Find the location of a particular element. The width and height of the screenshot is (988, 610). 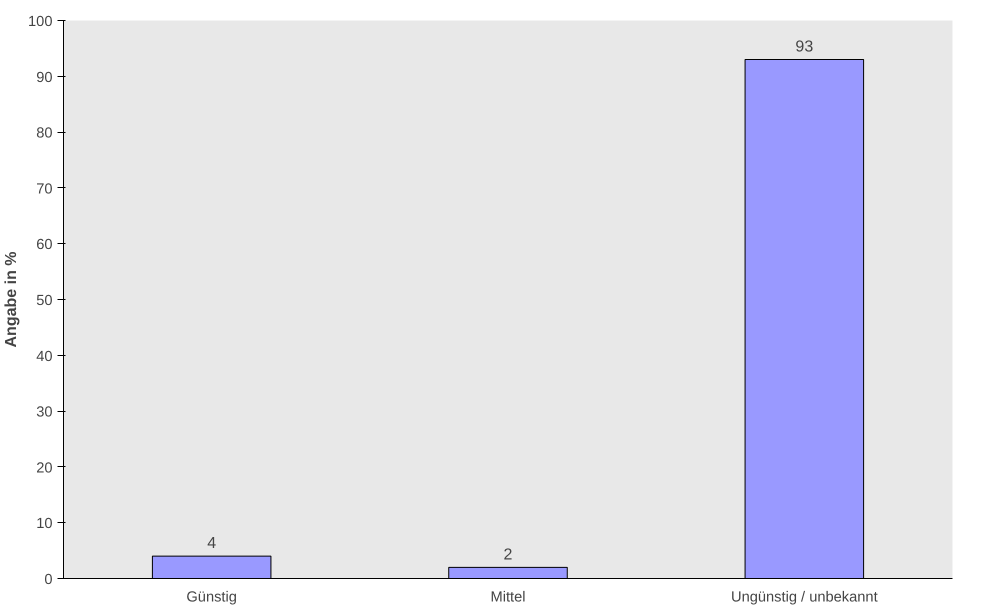

y-axis-title: Angabe in % is located at coordinates (11, 299).